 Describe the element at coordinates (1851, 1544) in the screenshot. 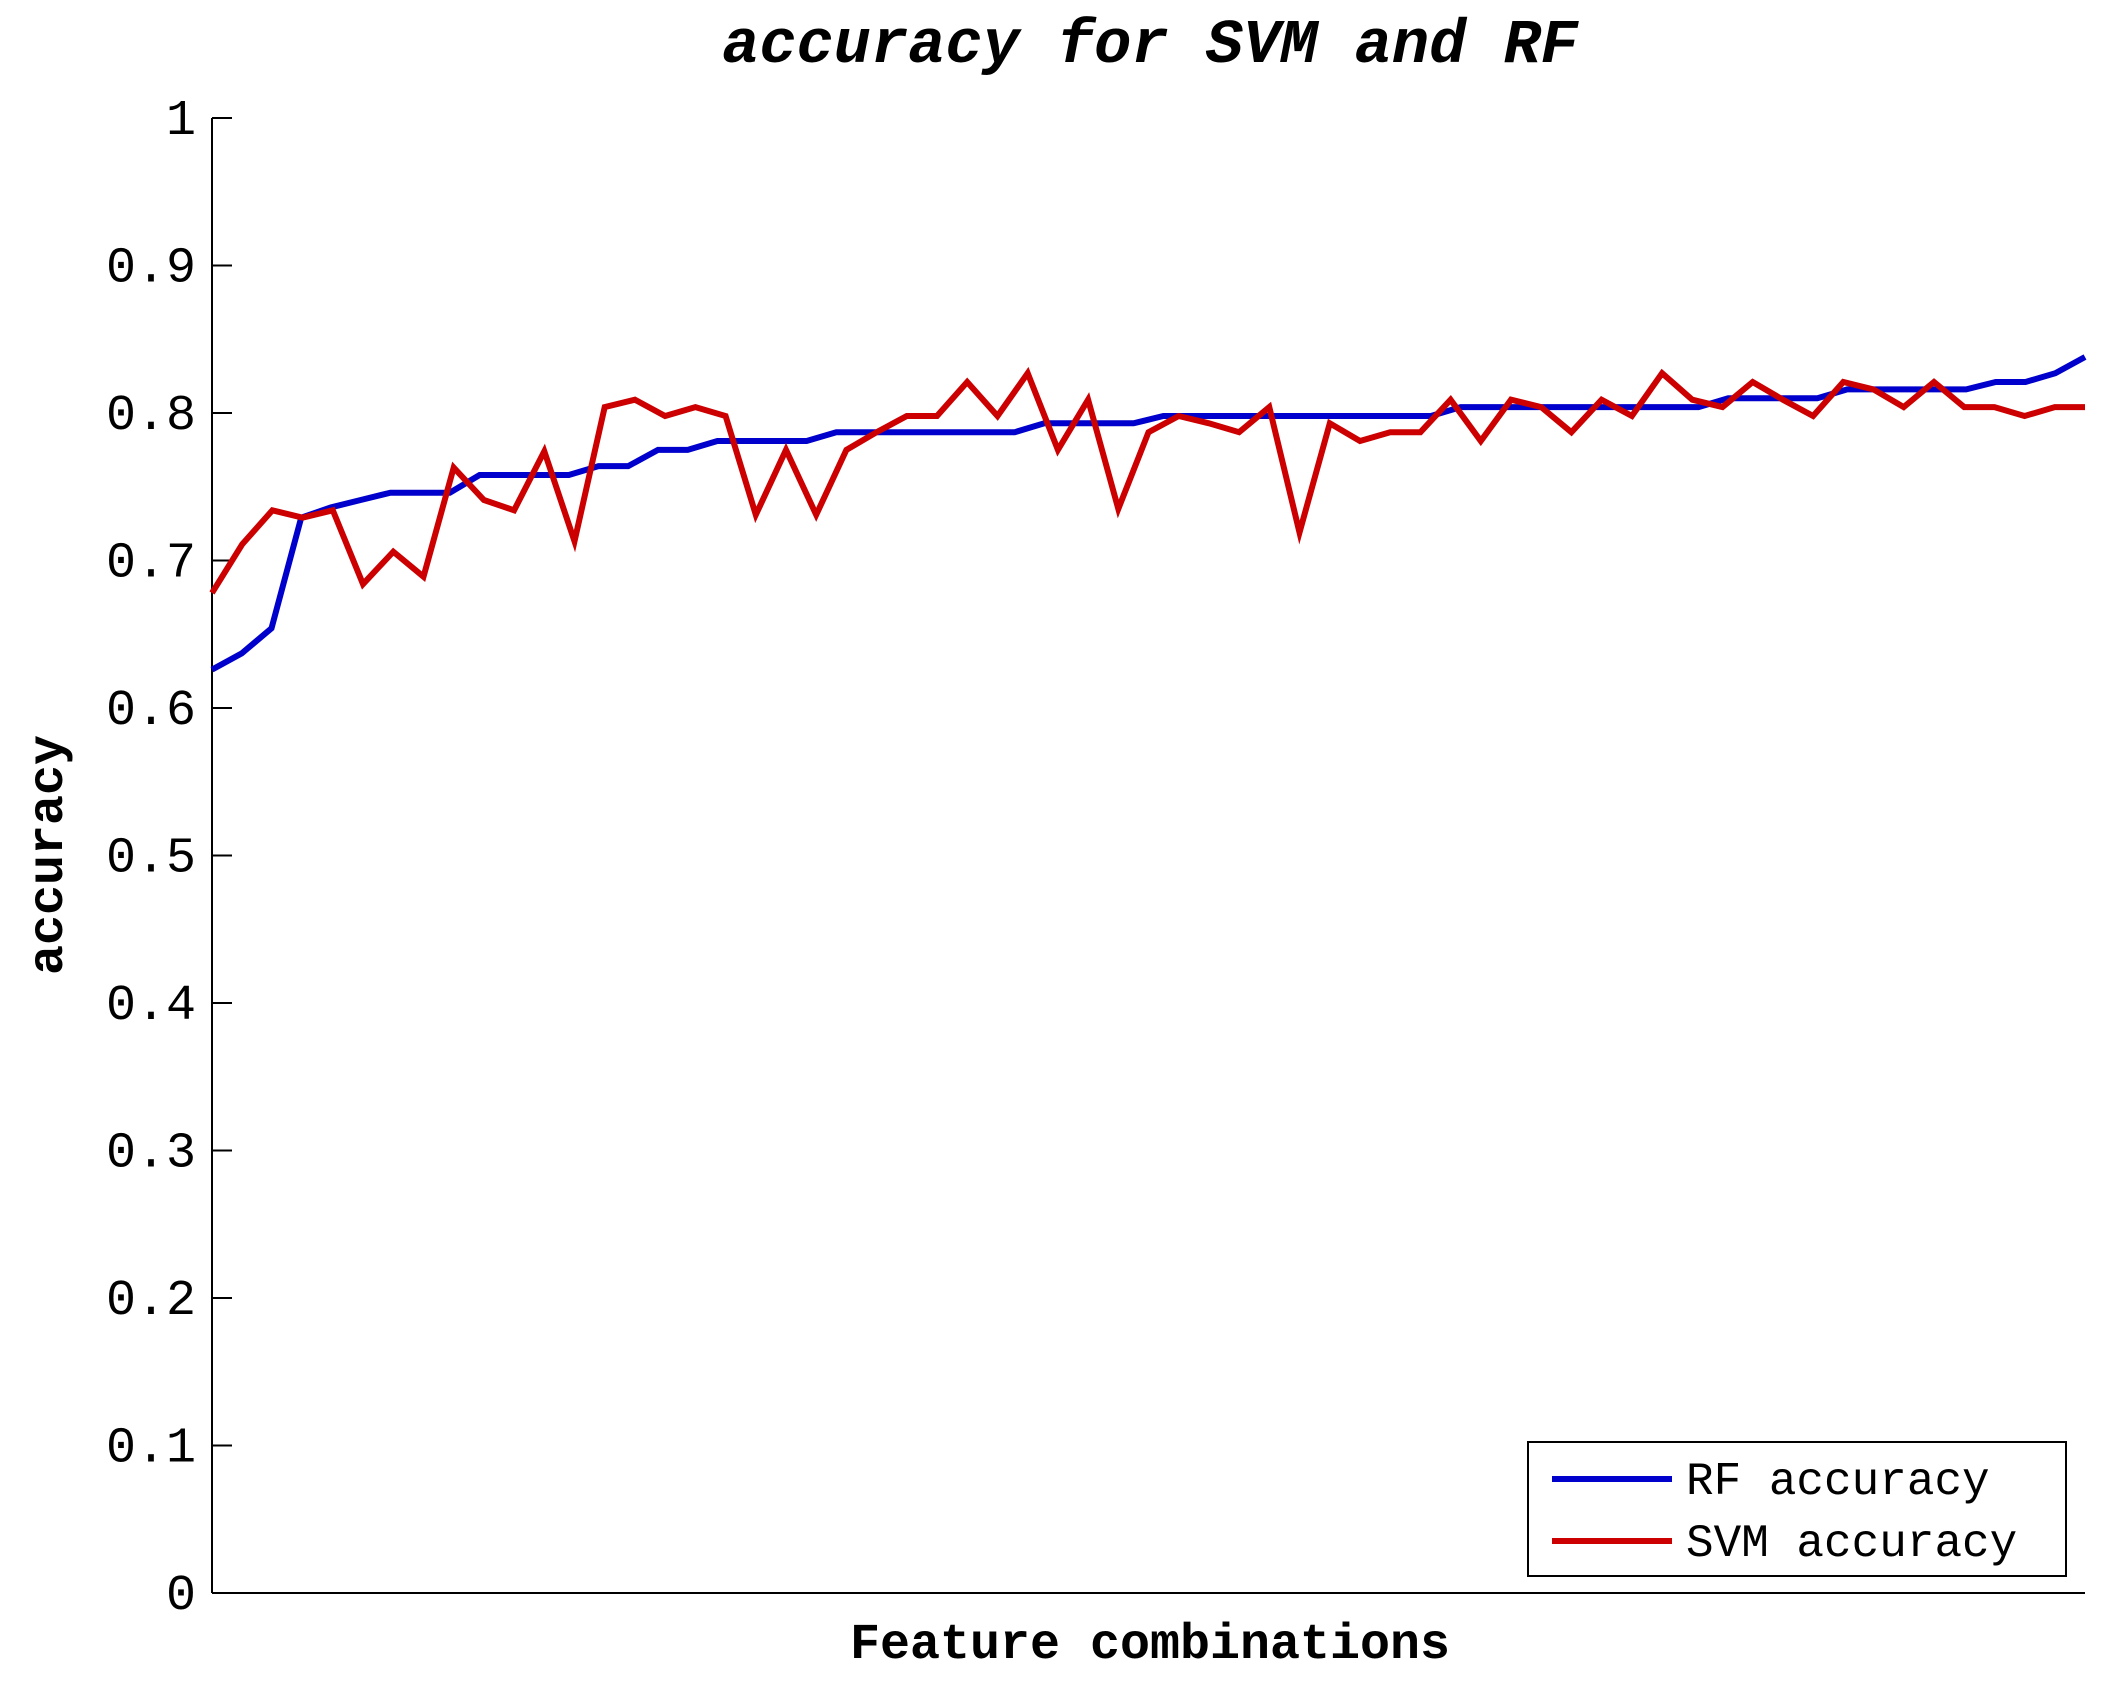

I see `legend-label: SVM accuracy` at that location.